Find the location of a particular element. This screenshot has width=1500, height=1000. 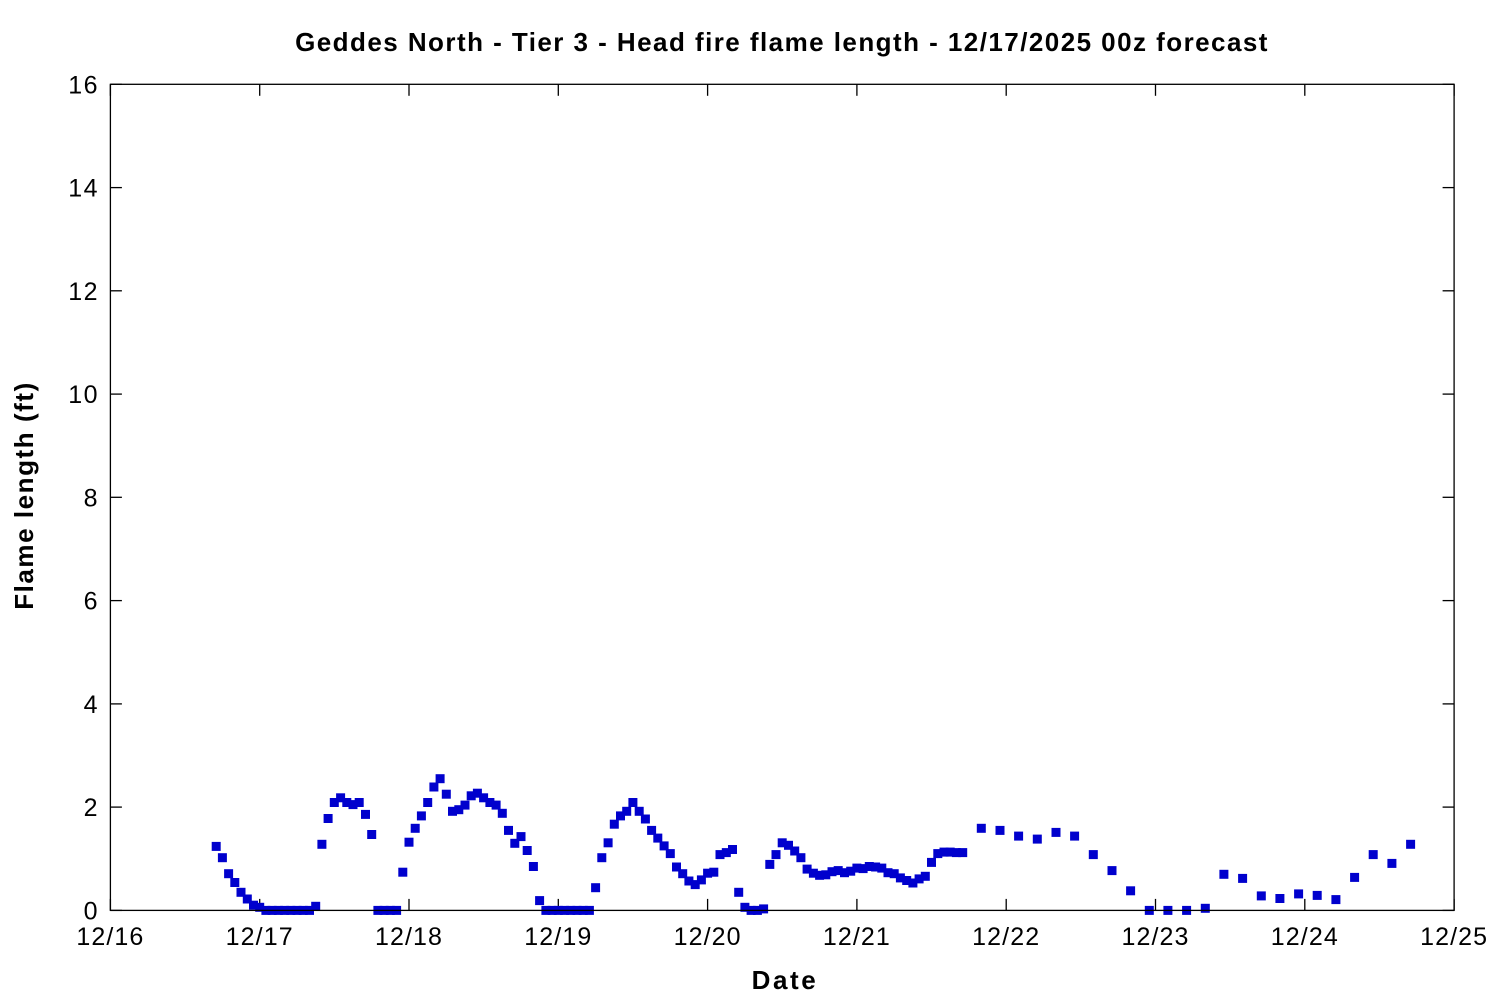

svg-text: 12/22 is located at coordinates (1006, 937).